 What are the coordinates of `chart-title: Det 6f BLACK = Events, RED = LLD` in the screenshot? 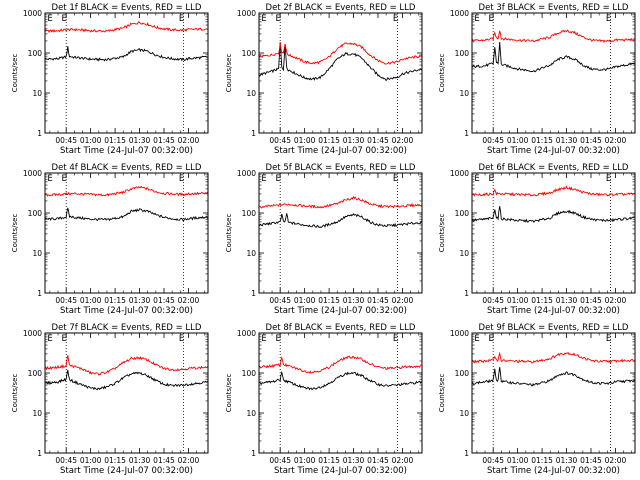 It's located at (554, 168).